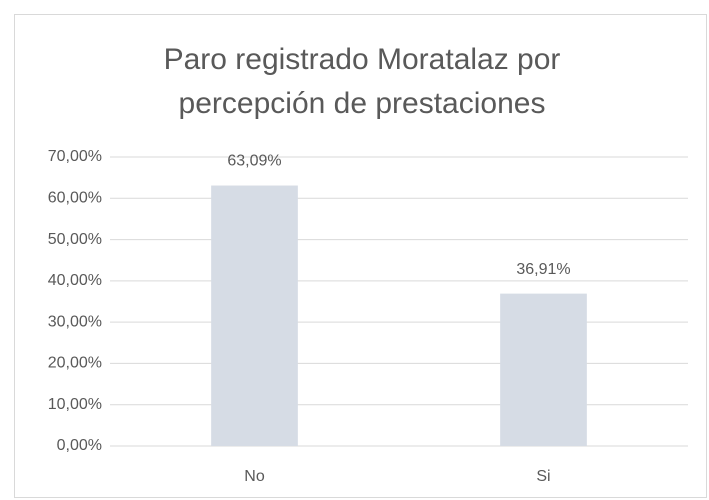  I want to click on chart-title-line: Paro registrado Moratalaz por, so click(362, 59).